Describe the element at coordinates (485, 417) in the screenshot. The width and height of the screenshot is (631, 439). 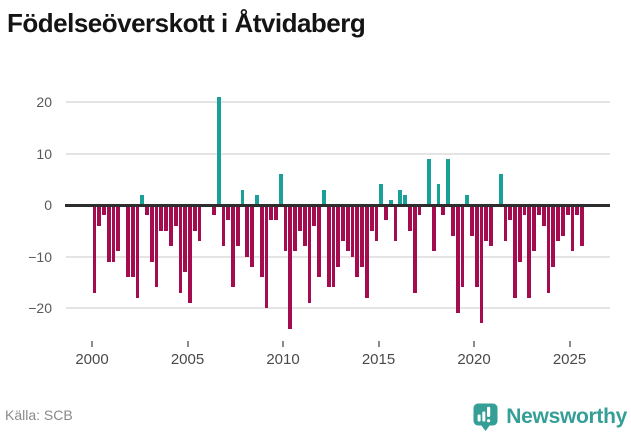
I see `bar-chart-badge-icon` at that location.